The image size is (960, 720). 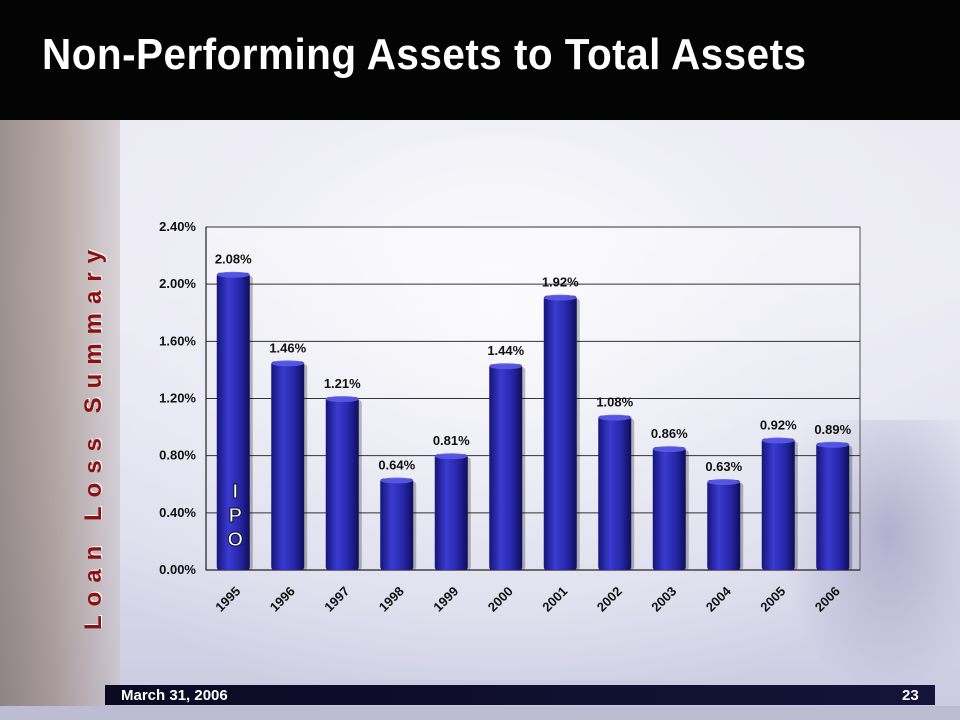 I want to click on data-label: 1.92%, so click(x=560, y=282).